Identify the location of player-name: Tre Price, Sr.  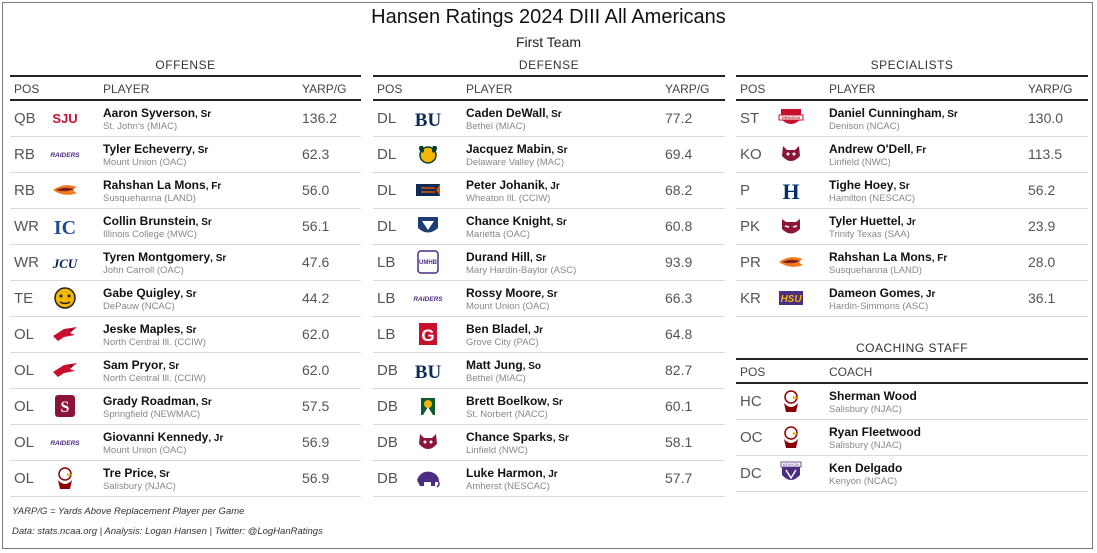
(136, 473).